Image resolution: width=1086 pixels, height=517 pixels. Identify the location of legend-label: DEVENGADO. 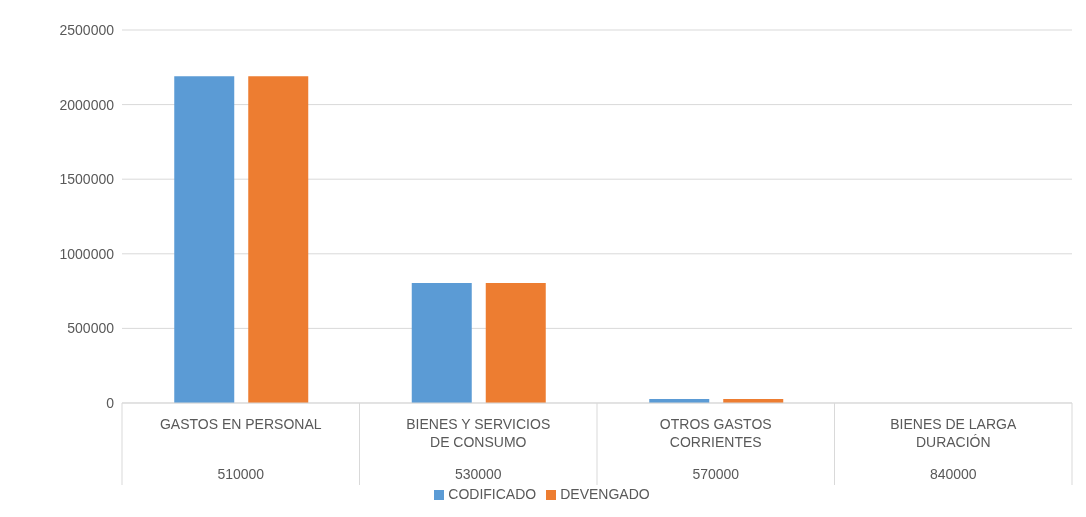
(605, 494).